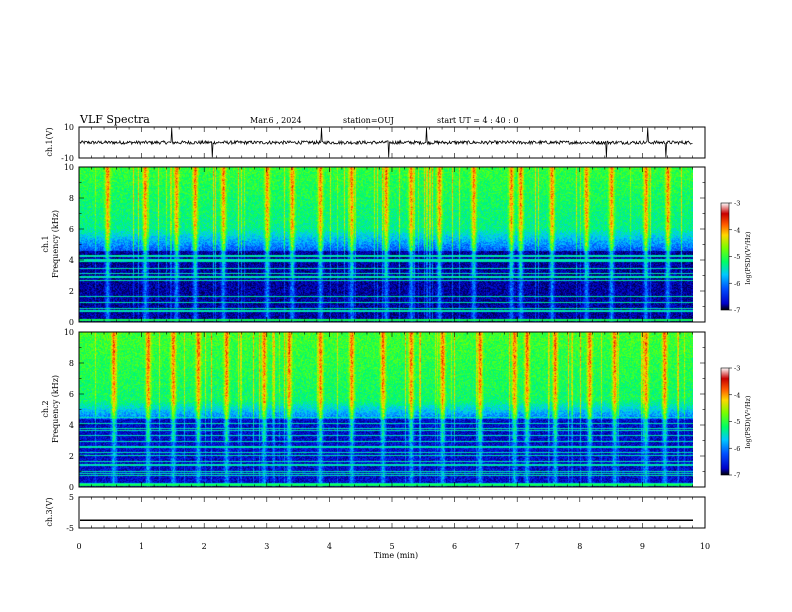 The image size is (792, 612). I want to click on ch1-colorbar-label: log(PSD)(V²/Hz), so click(748, 257).